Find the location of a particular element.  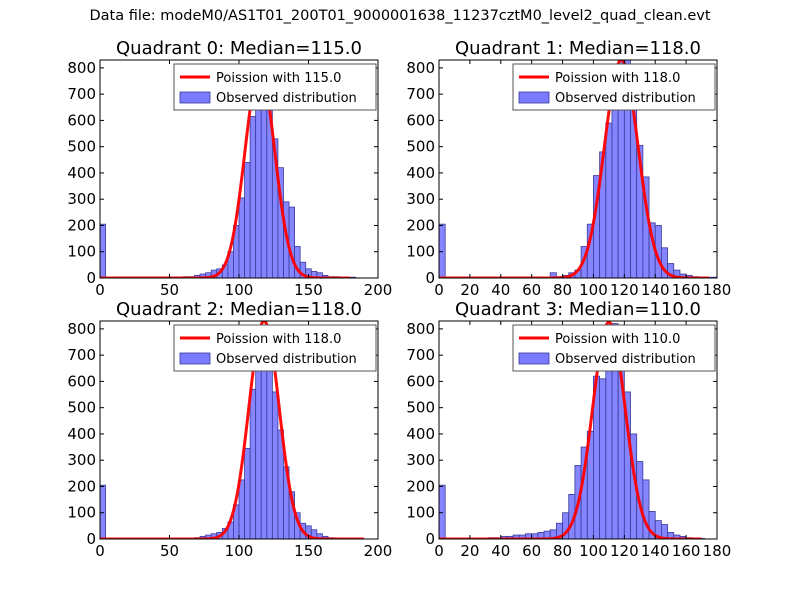

axes-frame is located at coordinates (578, 430).